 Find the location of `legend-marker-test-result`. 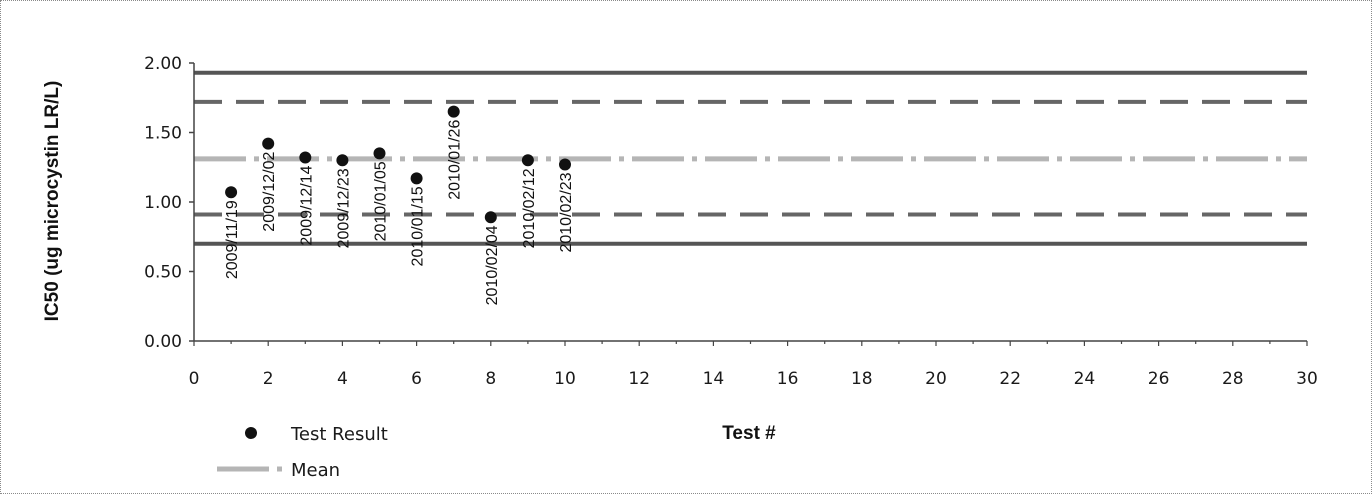

legend-marker-test-result is located at coordinates (251, 433).